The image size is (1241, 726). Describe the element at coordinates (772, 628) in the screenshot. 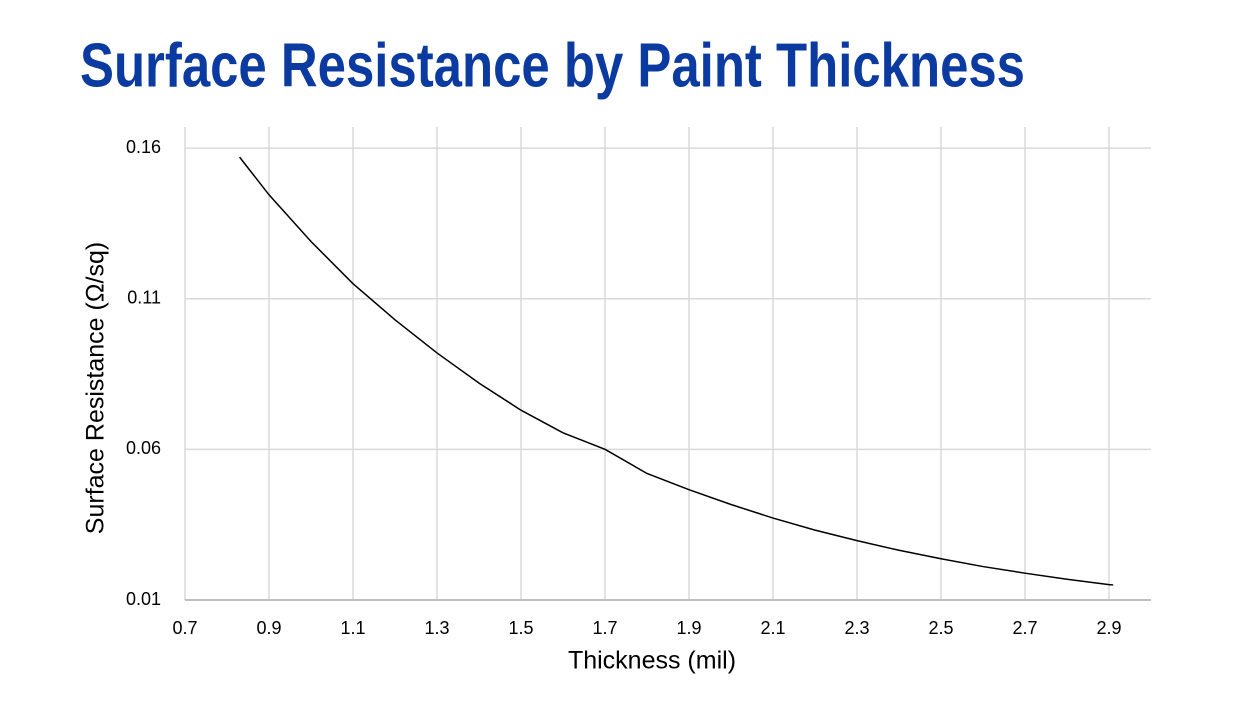

I see `x-tick-label: 2.1` at that location.